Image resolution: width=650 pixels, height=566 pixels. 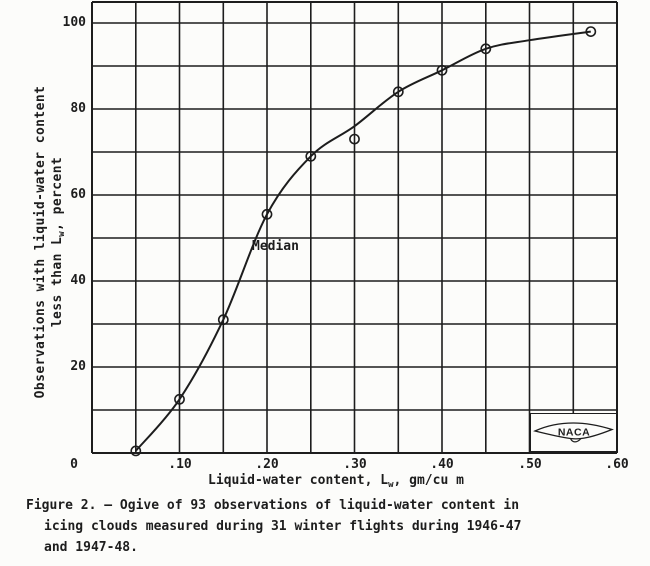 What do you see at coordinates (298, 480) in the screenshot?
I see `x-axis-title-pre: Liquid-water content, L` at bounding box center [298, 480].